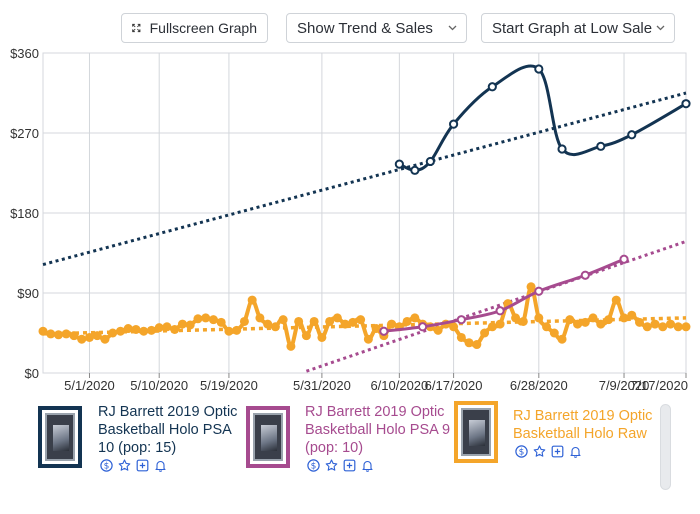 The width and height of the screenshot is (700, 514). Describe the element at coordinates (578, 28) in the screenshot. I see `start-graph-select: Start Graph at Low Sale` at that location.